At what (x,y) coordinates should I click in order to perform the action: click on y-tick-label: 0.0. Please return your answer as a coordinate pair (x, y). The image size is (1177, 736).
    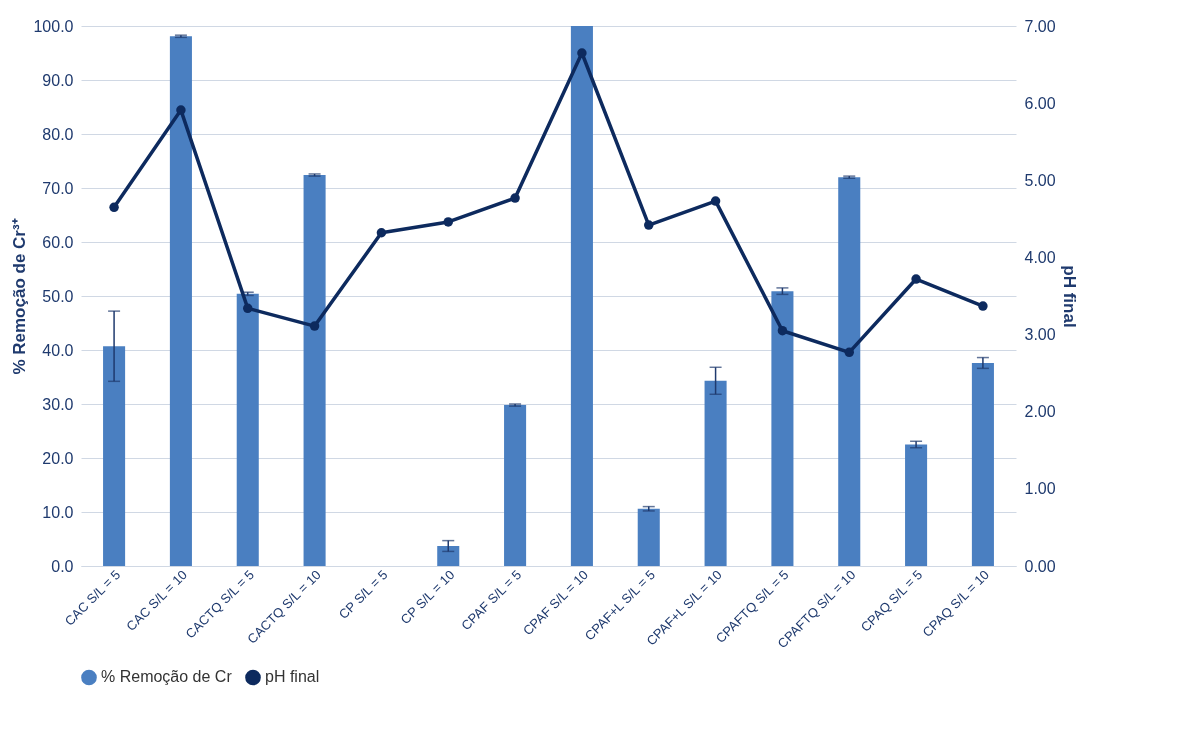
    Looking at the image, I should click on (62, 566).